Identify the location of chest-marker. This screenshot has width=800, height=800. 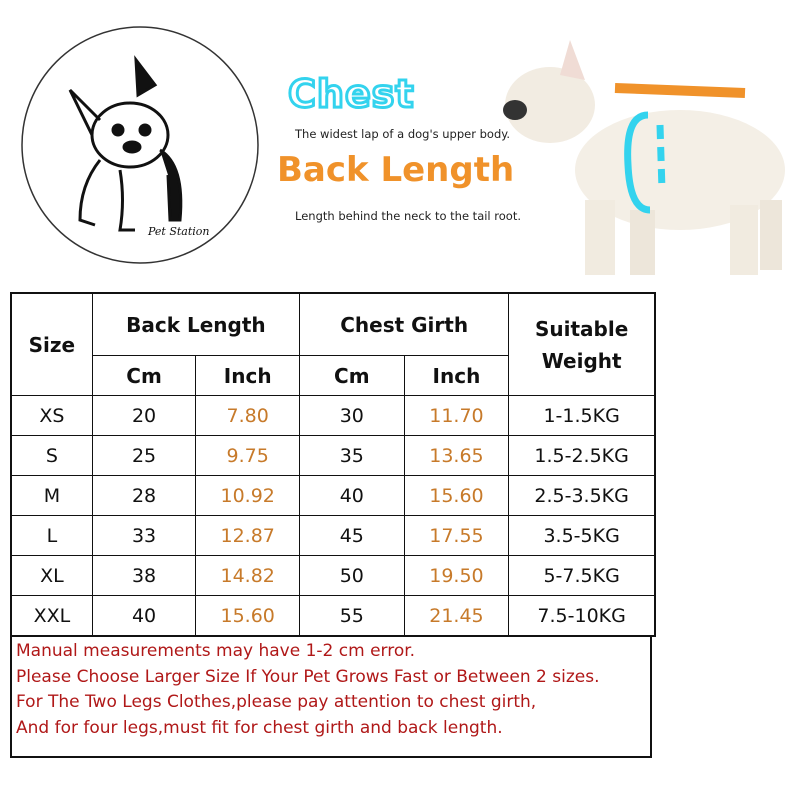
(637, 162).